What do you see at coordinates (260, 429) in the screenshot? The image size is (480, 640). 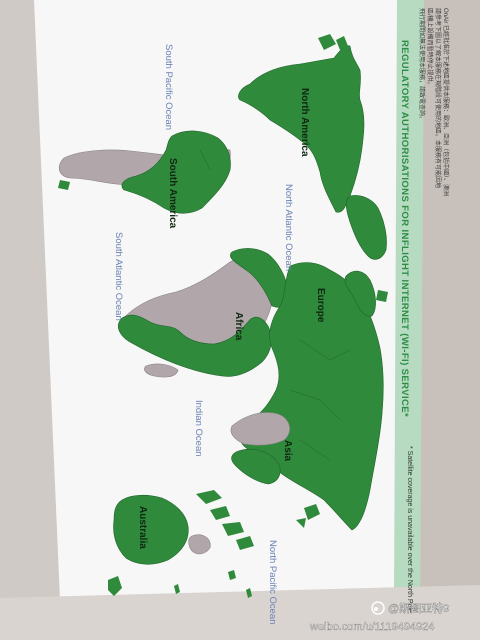 I see `middle-east-grey` at bounding box center [260, 429].